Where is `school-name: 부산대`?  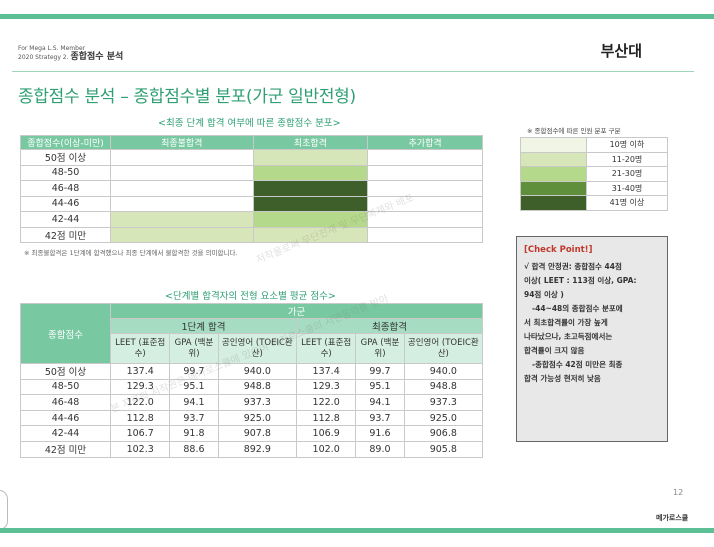 school-name: 부산대 is located at coordinates (621, 51).